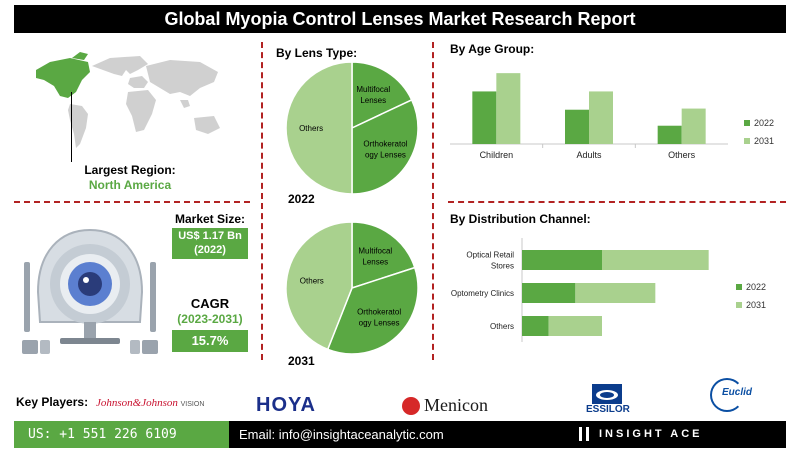 This screenshot has width=800, height=475. What do you see at coordinates (317, 53) in the screenshot?
I see `lens-type-heading: By Lens Type:` at bounding box center [317, 53].